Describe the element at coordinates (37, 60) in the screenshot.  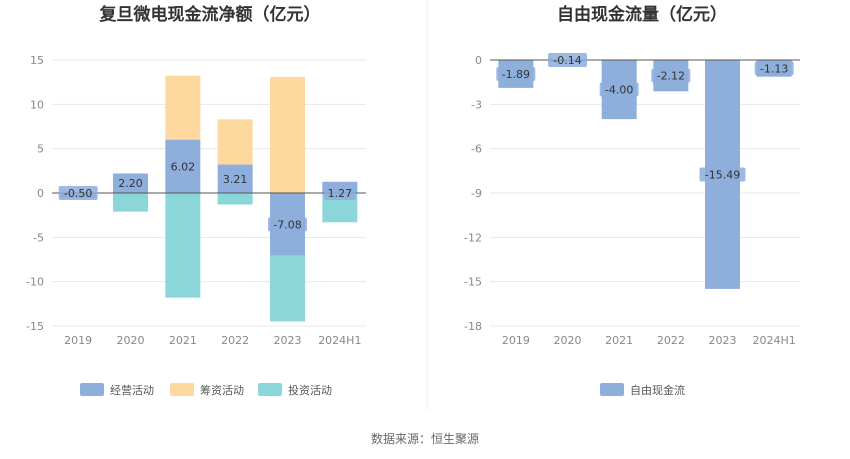
I see `y-tick-label: 15` at that location.